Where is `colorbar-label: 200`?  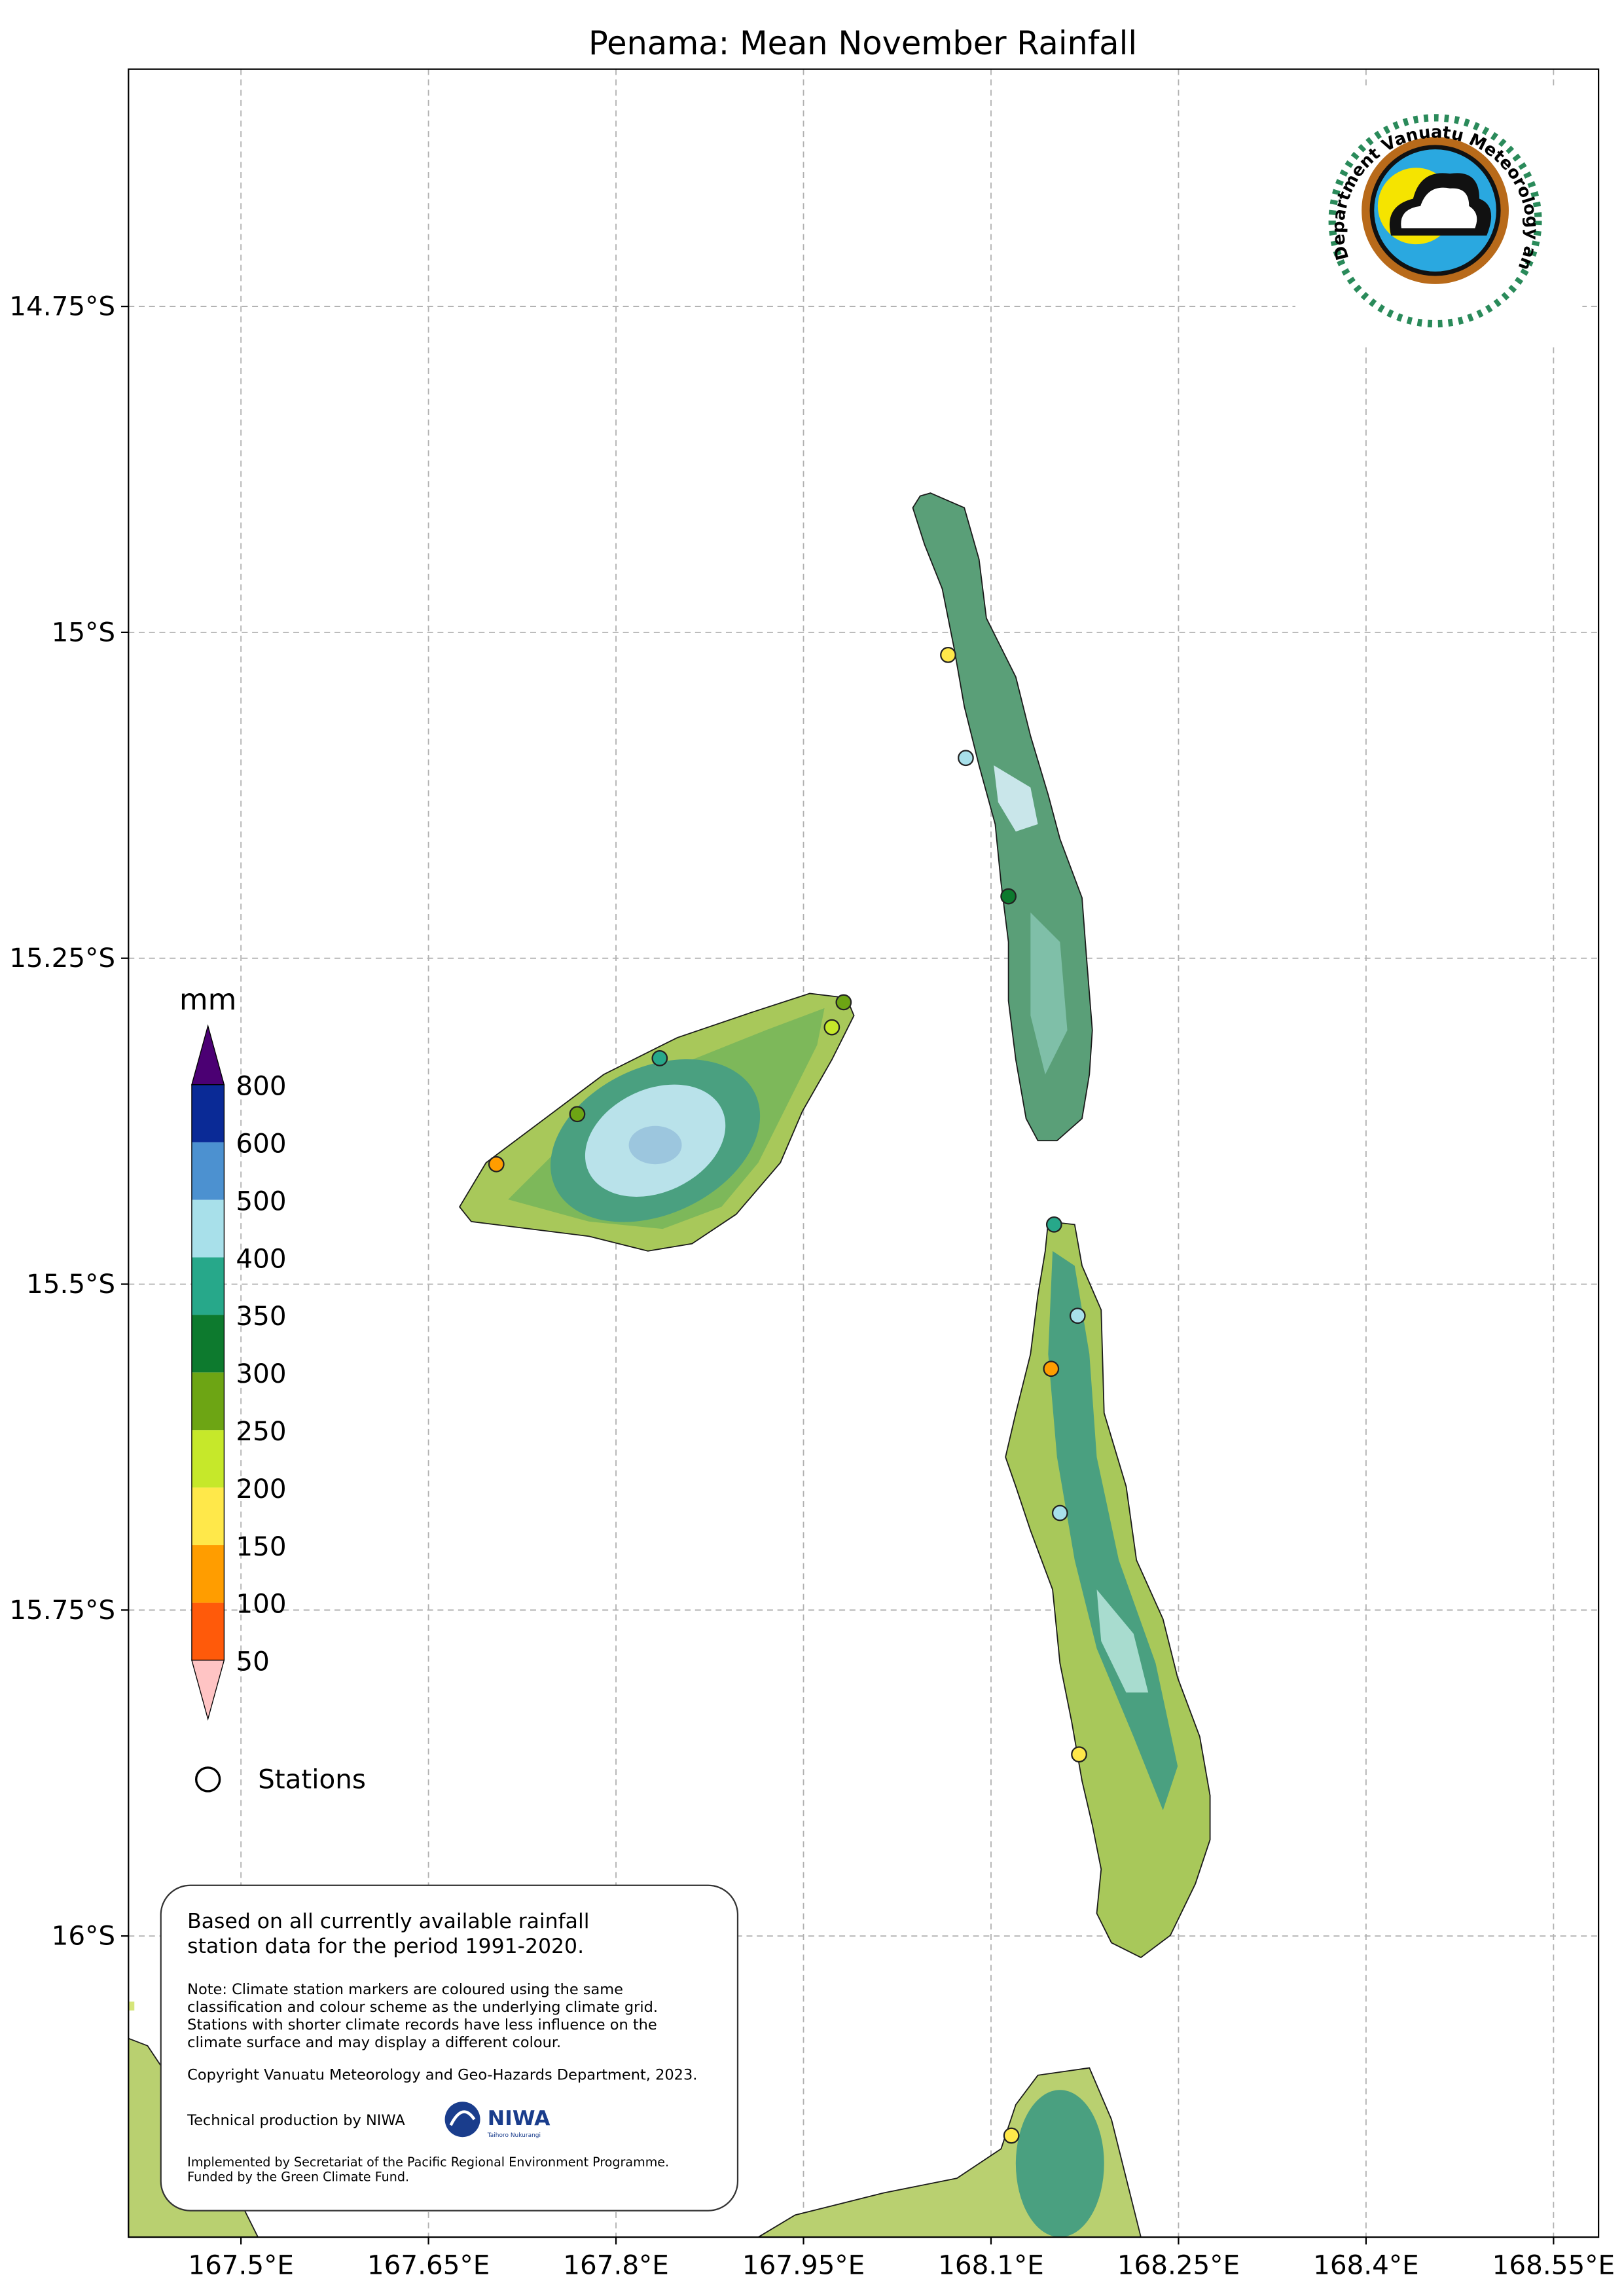
colorbar-label: 200 is located at coordinates (261, 1488).